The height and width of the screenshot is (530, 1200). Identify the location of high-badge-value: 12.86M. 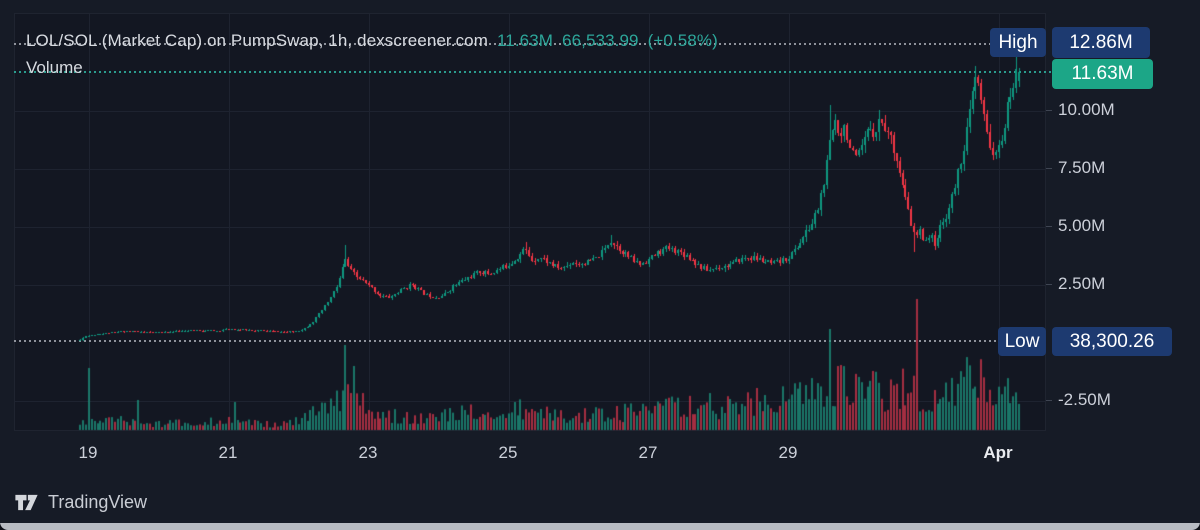
(1101, 42).